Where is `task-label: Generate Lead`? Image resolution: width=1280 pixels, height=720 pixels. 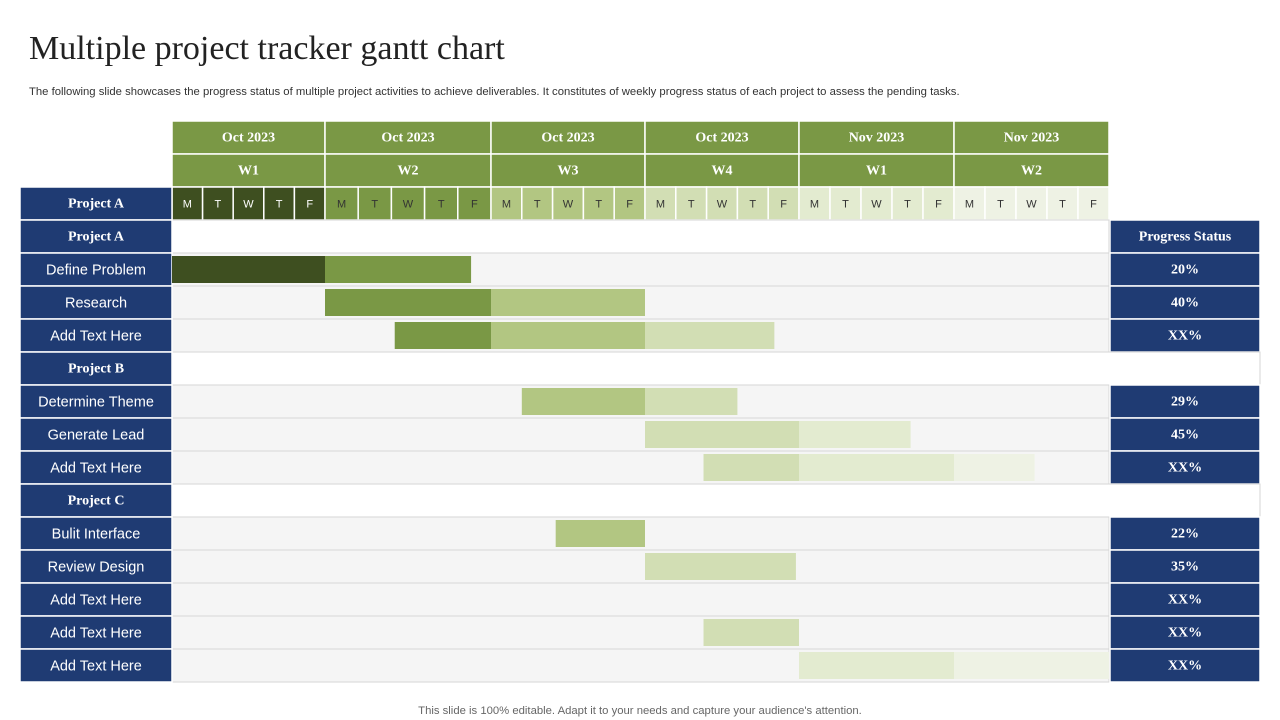 task-label: Generate Lead is located at coordinates (96, 435).